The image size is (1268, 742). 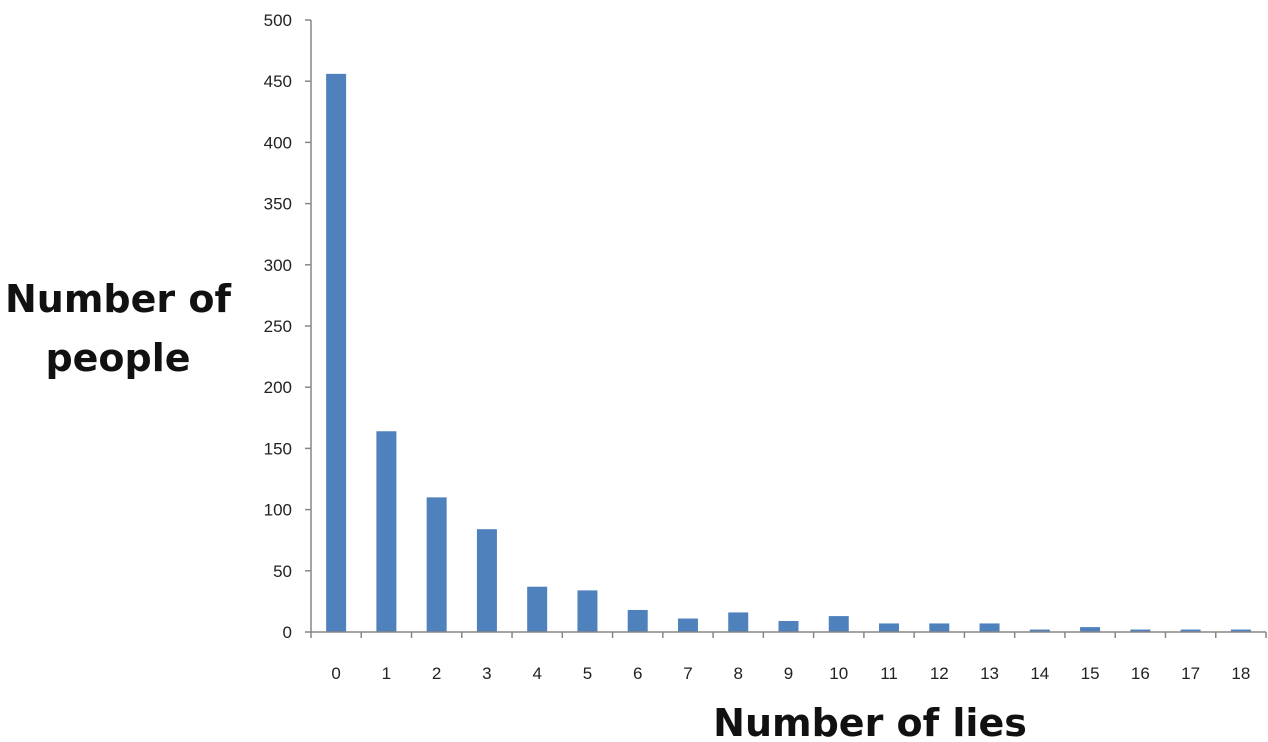 I want to click on x-tick-label: 18, so click(x=1240, y=673).